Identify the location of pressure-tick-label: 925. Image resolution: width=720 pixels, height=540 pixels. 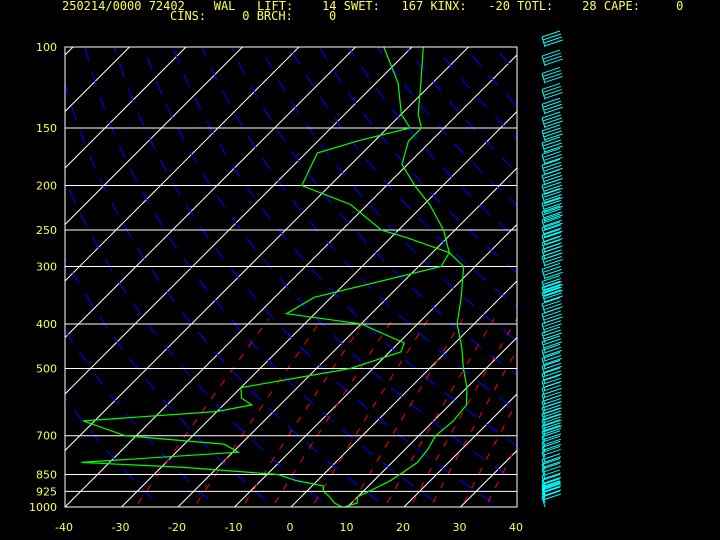
(46, 491).